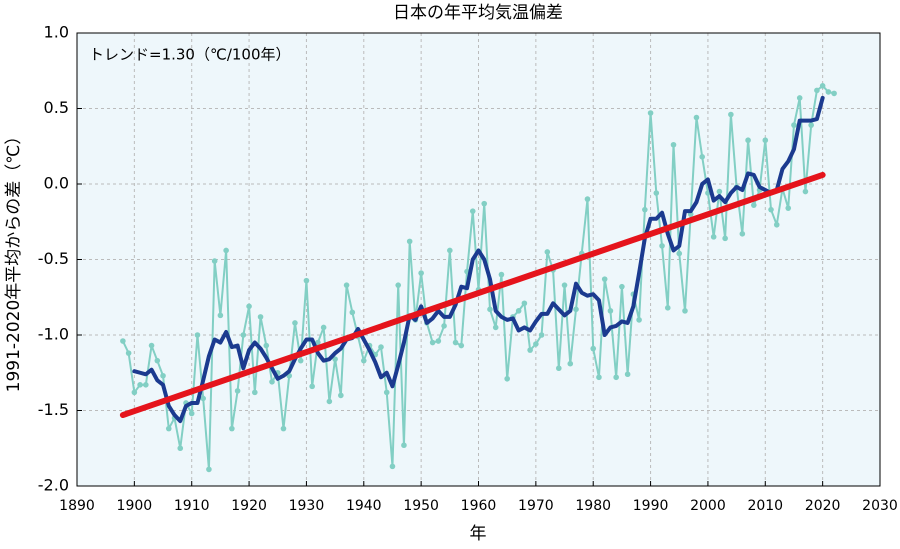 The width and height of the screenshot is (900, 549). What do you see at coordinates (651, 506) in the screenshot?
I see `x-tick-label: 1990` at bounding box center [651, 506].